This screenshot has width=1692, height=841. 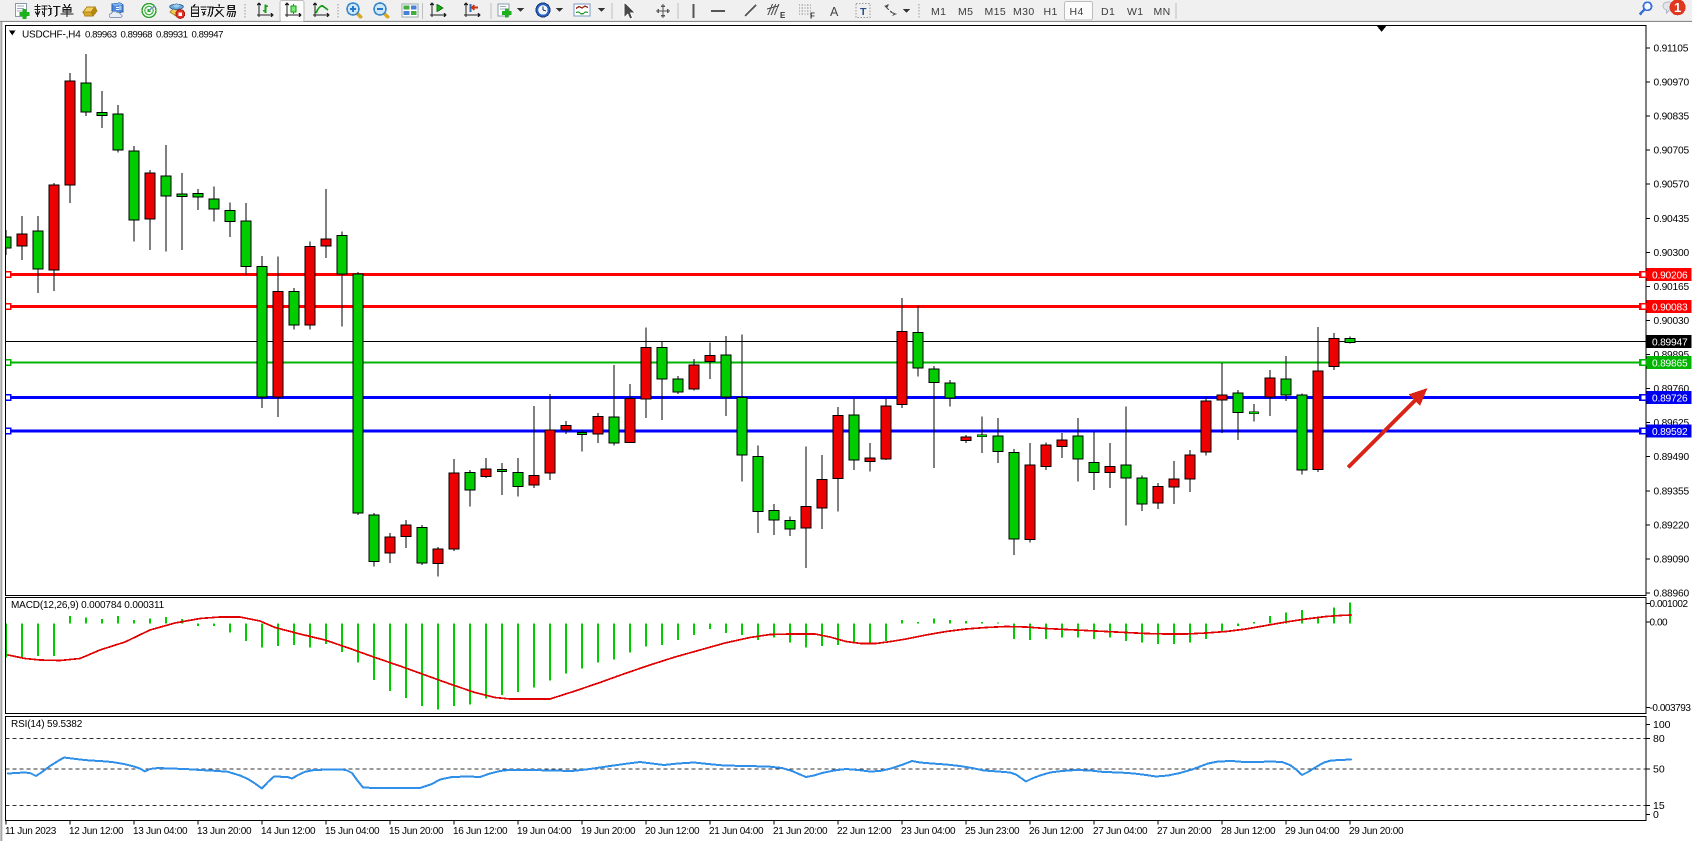 What do you see at coordinates (1056, 831) in the screenshot?
I see `svg-text: 26 Jun 12:00` at bounding box center [1056, 831].